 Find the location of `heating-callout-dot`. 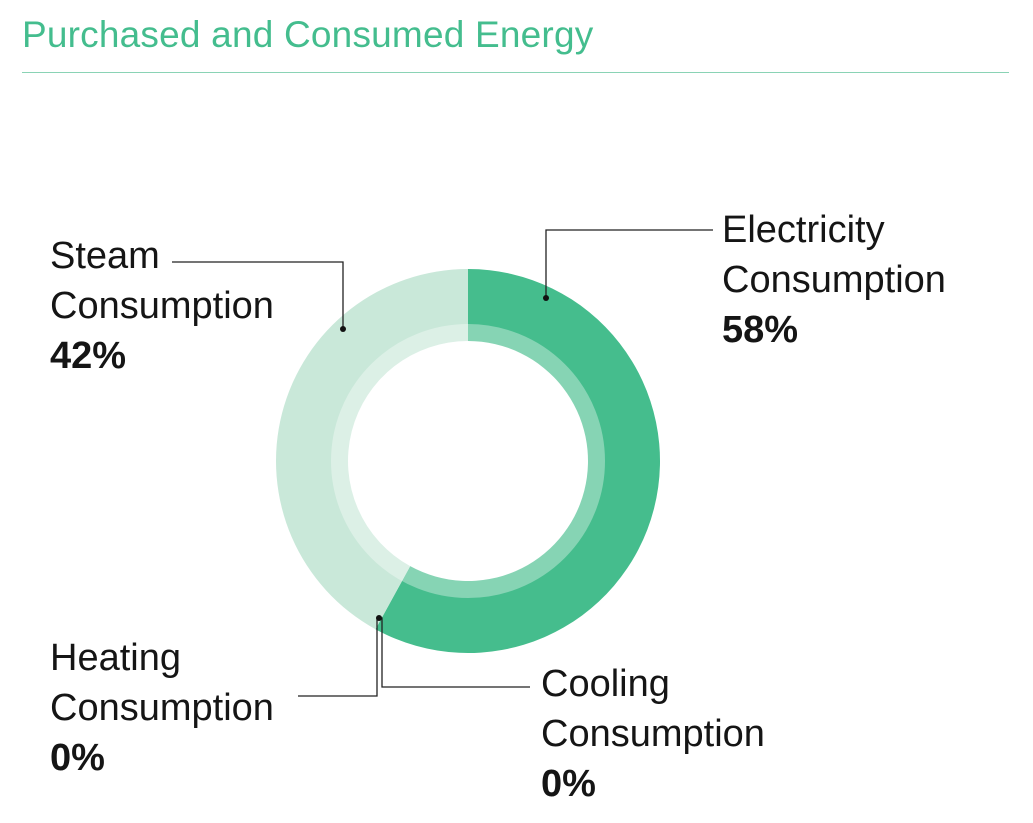

heating-callout-dot is located at coordinates (379, 618).